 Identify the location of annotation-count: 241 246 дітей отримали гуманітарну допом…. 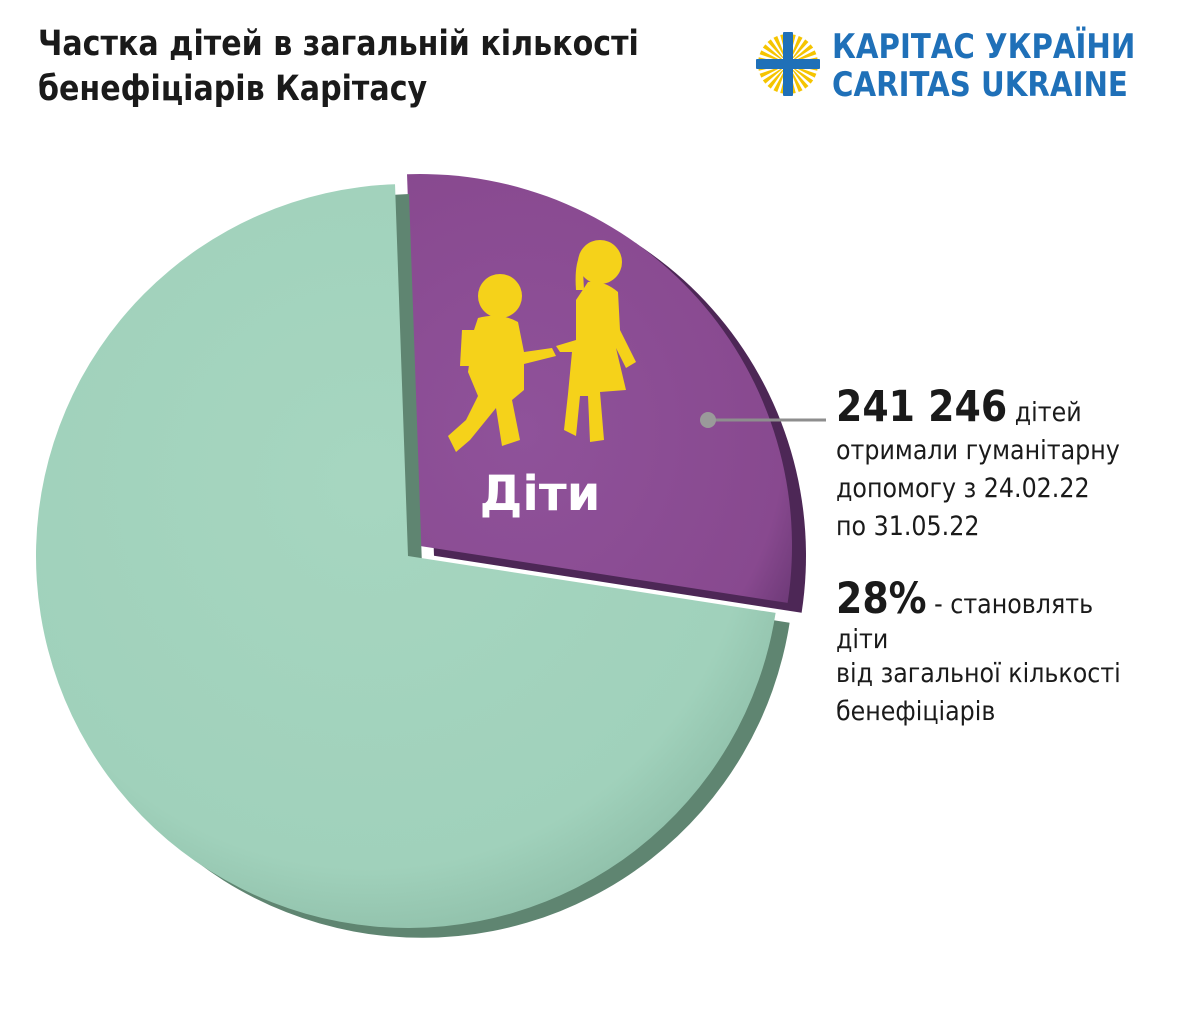
(1016, 464).